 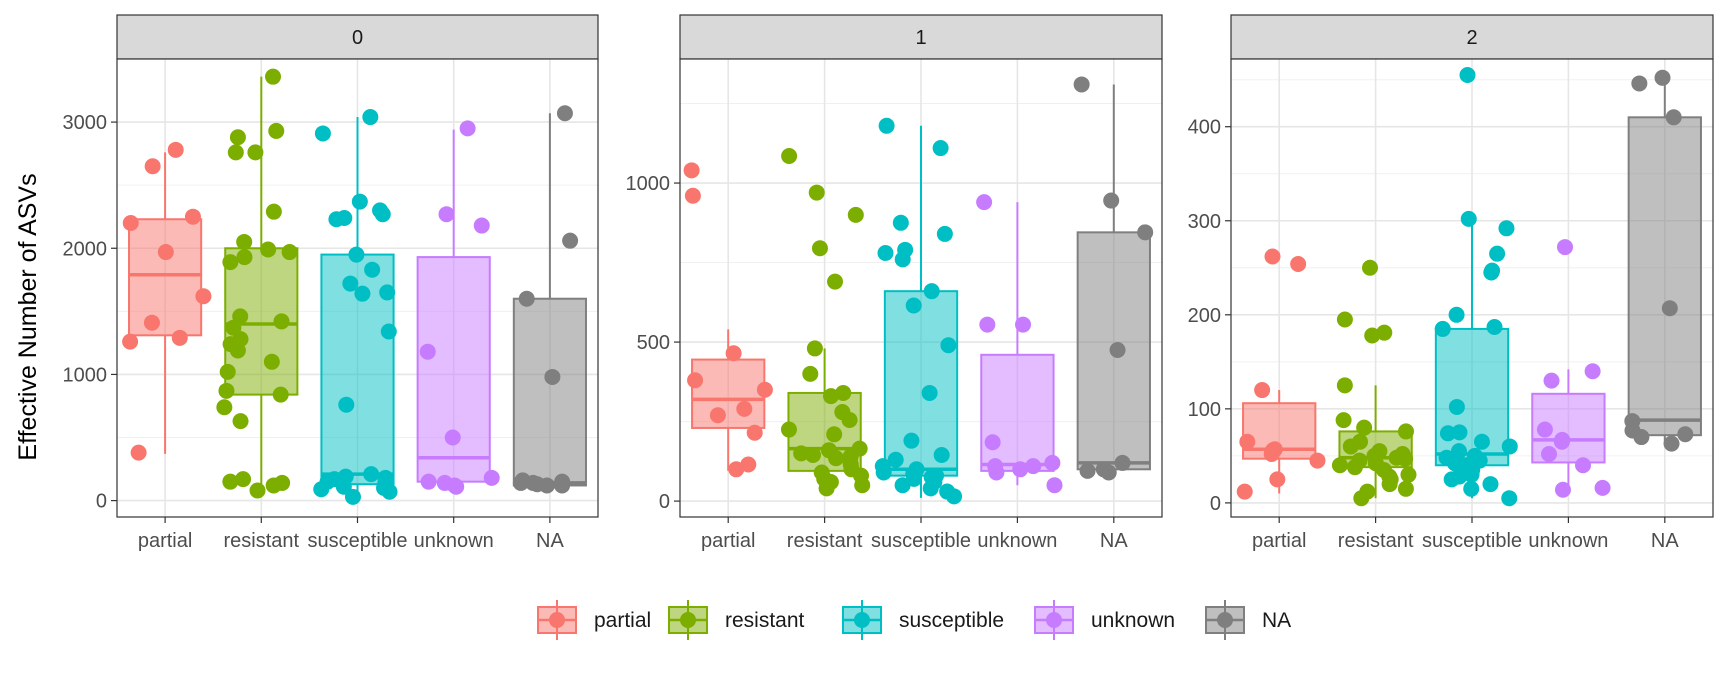 What do you see at coordinates (862, 620) in the screenshot?
I see `legend-key-point` at bounding box center [862, 620].